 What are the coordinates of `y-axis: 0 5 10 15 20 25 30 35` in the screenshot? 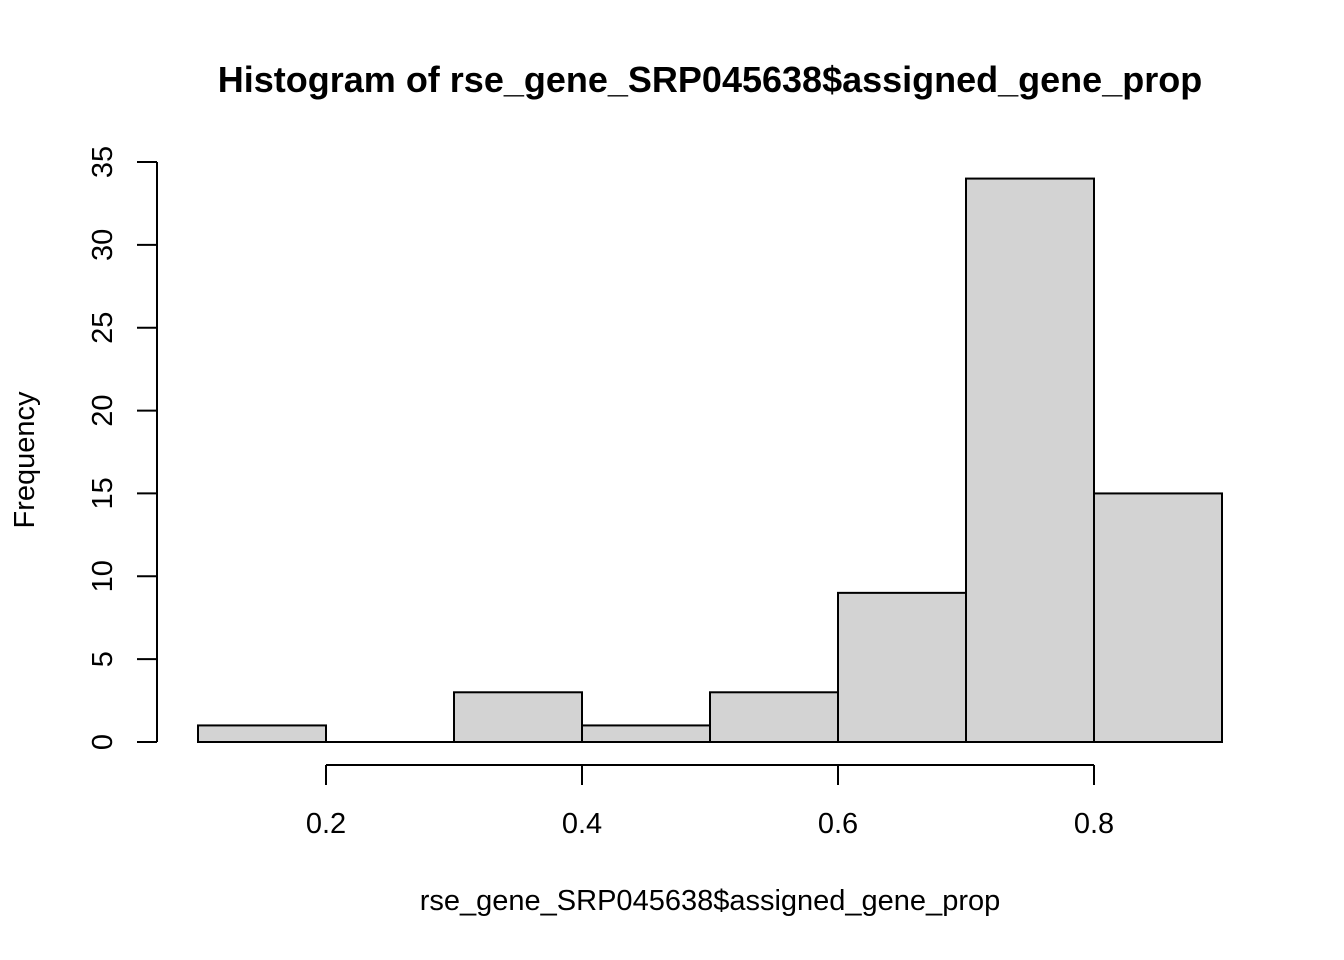 It's located at (122, 448).